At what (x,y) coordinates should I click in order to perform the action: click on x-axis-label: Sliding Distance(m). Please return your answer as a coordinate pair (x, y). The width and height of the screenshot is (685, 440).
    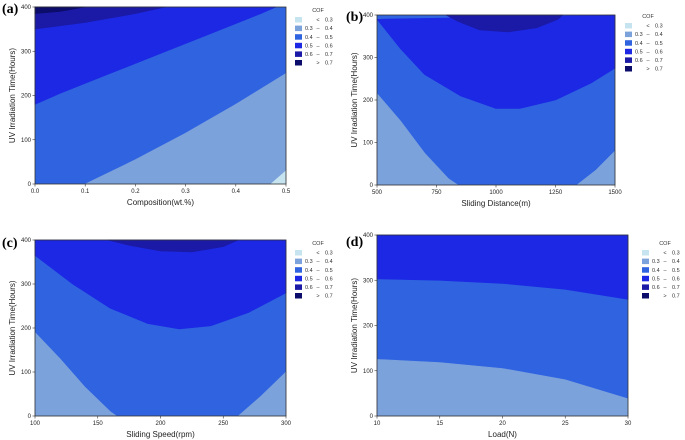
    Looking at the image, I should click on (496, 203).